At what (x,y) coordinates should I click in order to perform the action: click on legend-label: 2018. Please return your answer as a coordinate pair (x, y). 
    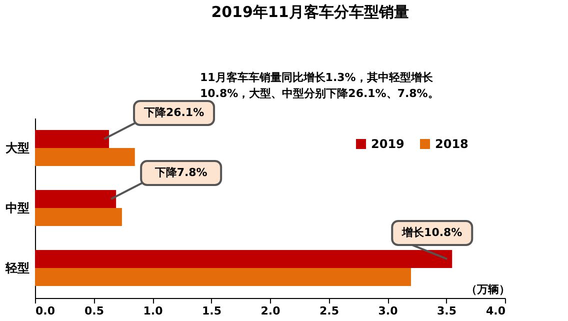
    Looking at the image, I should click on (451, 144).